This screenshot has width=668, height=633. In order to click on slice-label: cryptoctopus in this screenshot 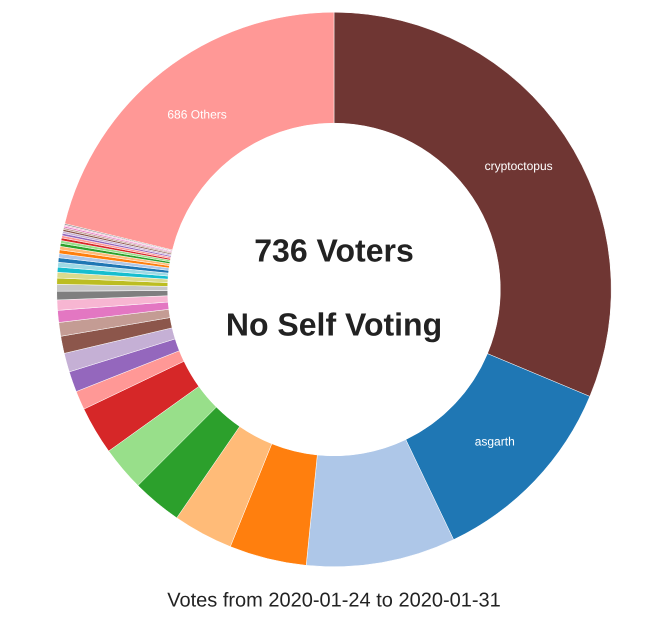, I will do `click(518, 165)`.